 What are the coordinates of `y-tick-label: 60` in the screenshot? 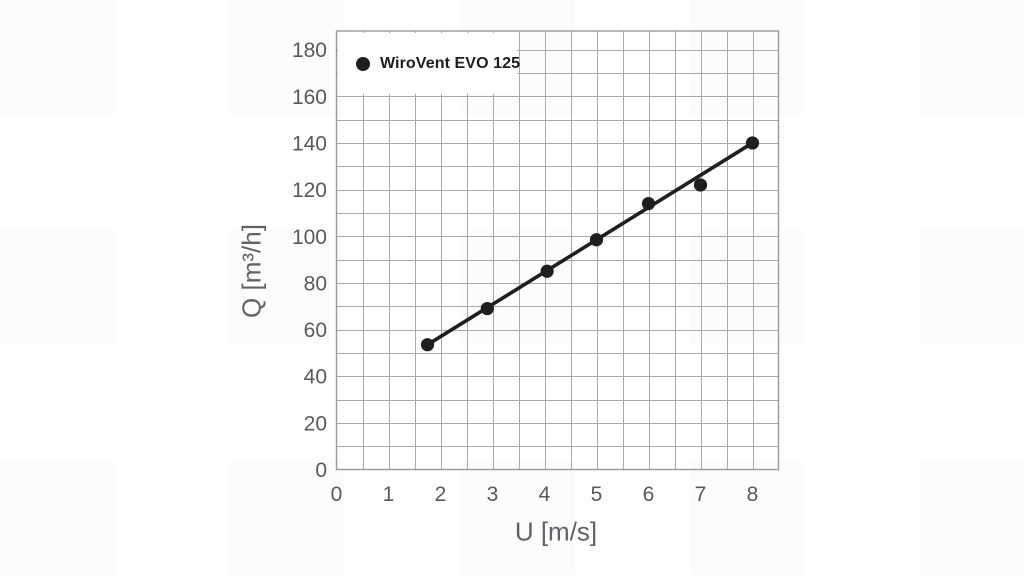 It's located at (315, 330).